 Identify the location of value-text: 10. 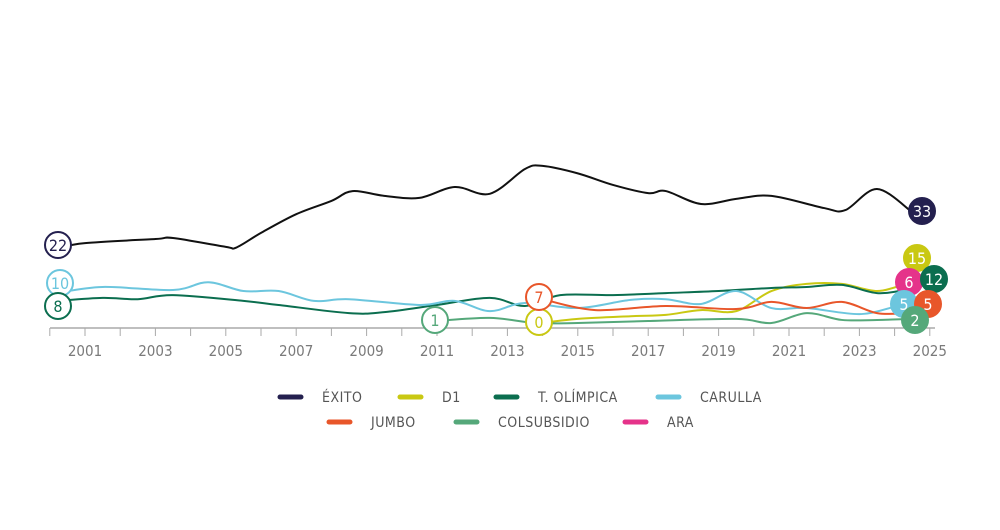
(60, 283).